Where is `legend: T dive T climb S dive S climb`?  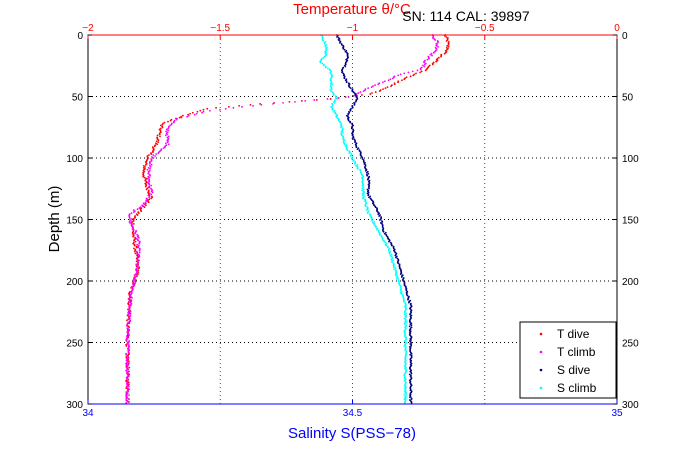 legend: T dive T climb S dive S climb is located at coordinates (568, 360).